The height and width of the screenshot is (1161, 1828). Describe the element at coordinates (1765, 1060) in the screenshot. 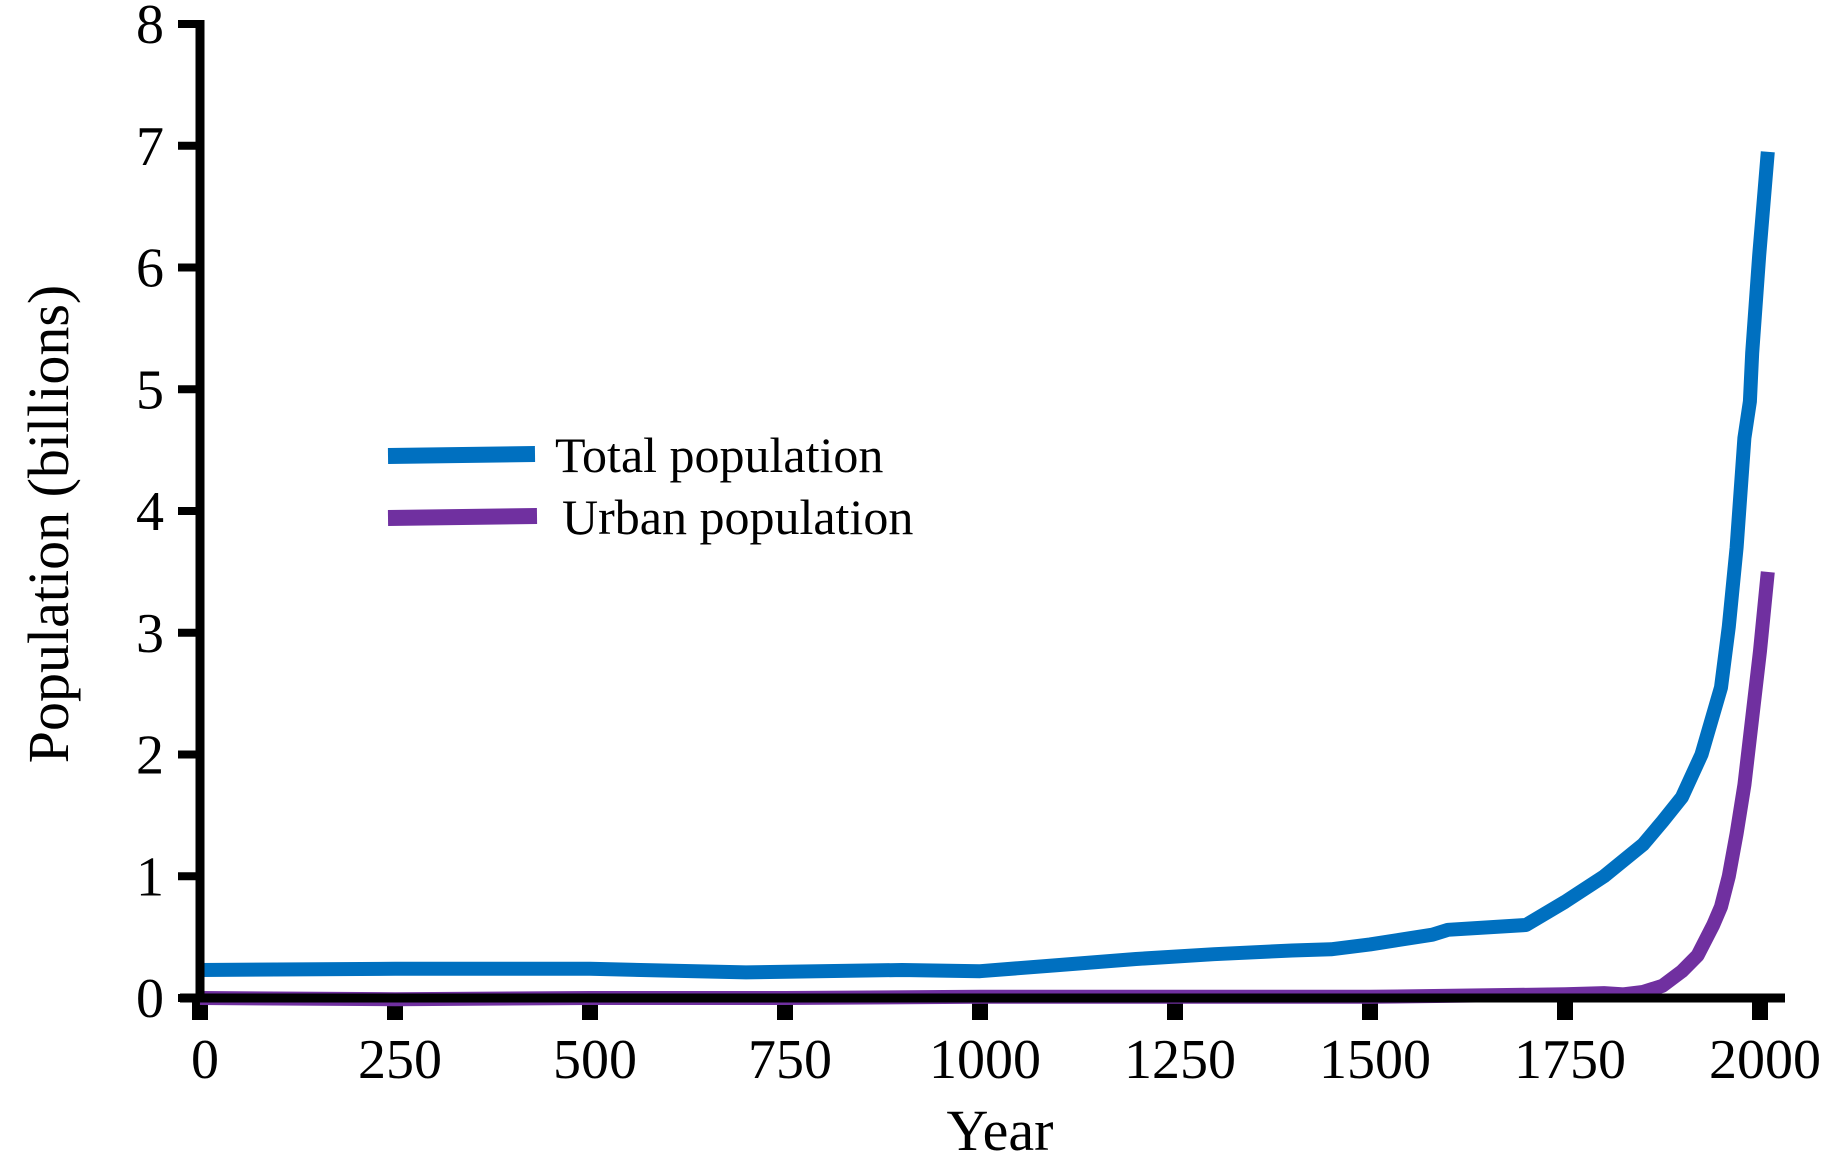

I see `x-tick-label: 2000` at that location.